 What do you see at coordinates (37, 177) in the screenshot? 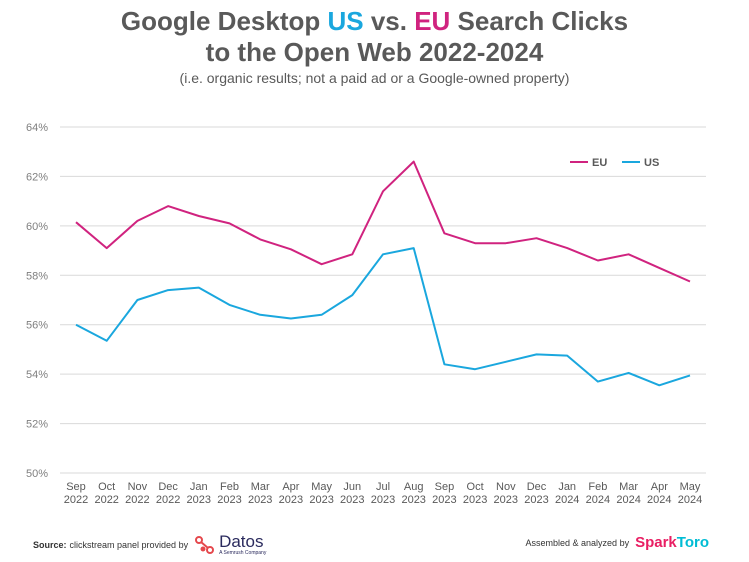
I see `y-tick-label: 62%` at bounding box center [37, 177].